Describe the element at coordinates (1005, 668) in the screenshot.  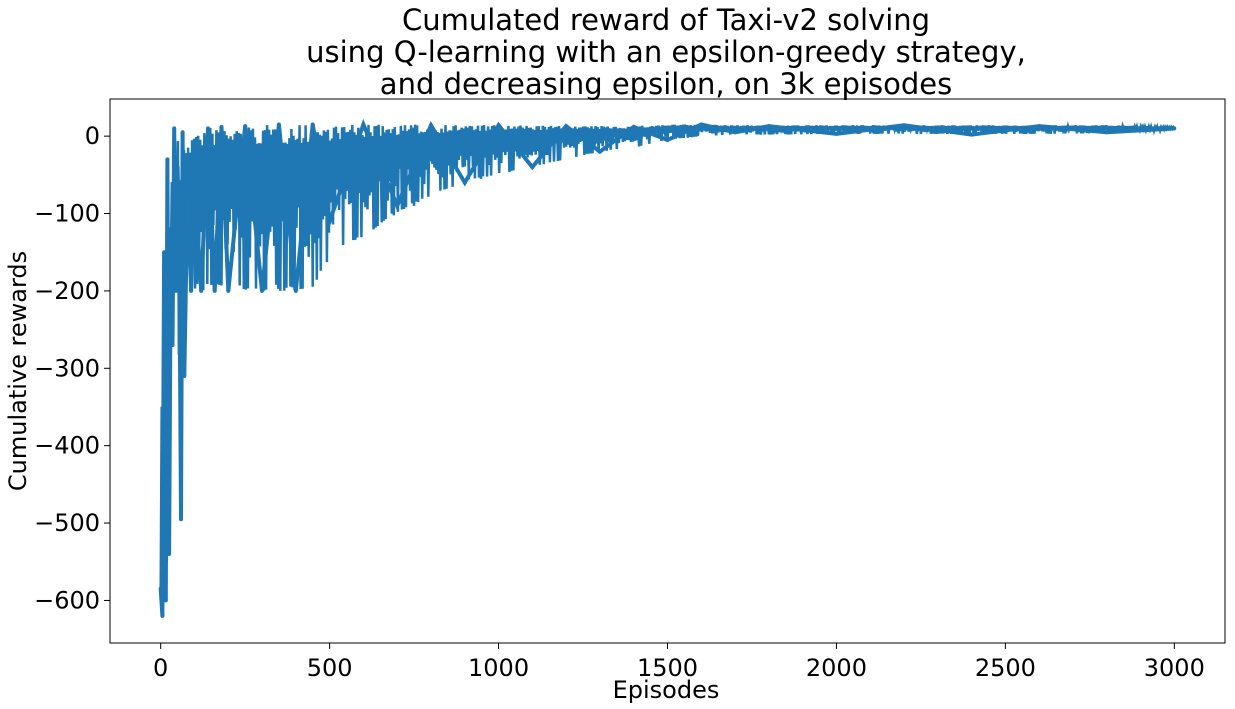
I see `x-tick-label: 2500` at that location.